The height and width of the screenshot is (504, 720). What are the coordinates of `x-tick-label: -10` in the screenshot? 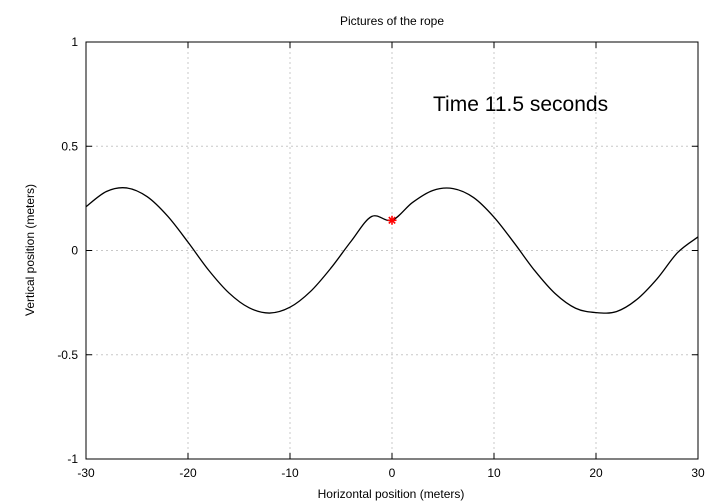 It's located at (290, 473).